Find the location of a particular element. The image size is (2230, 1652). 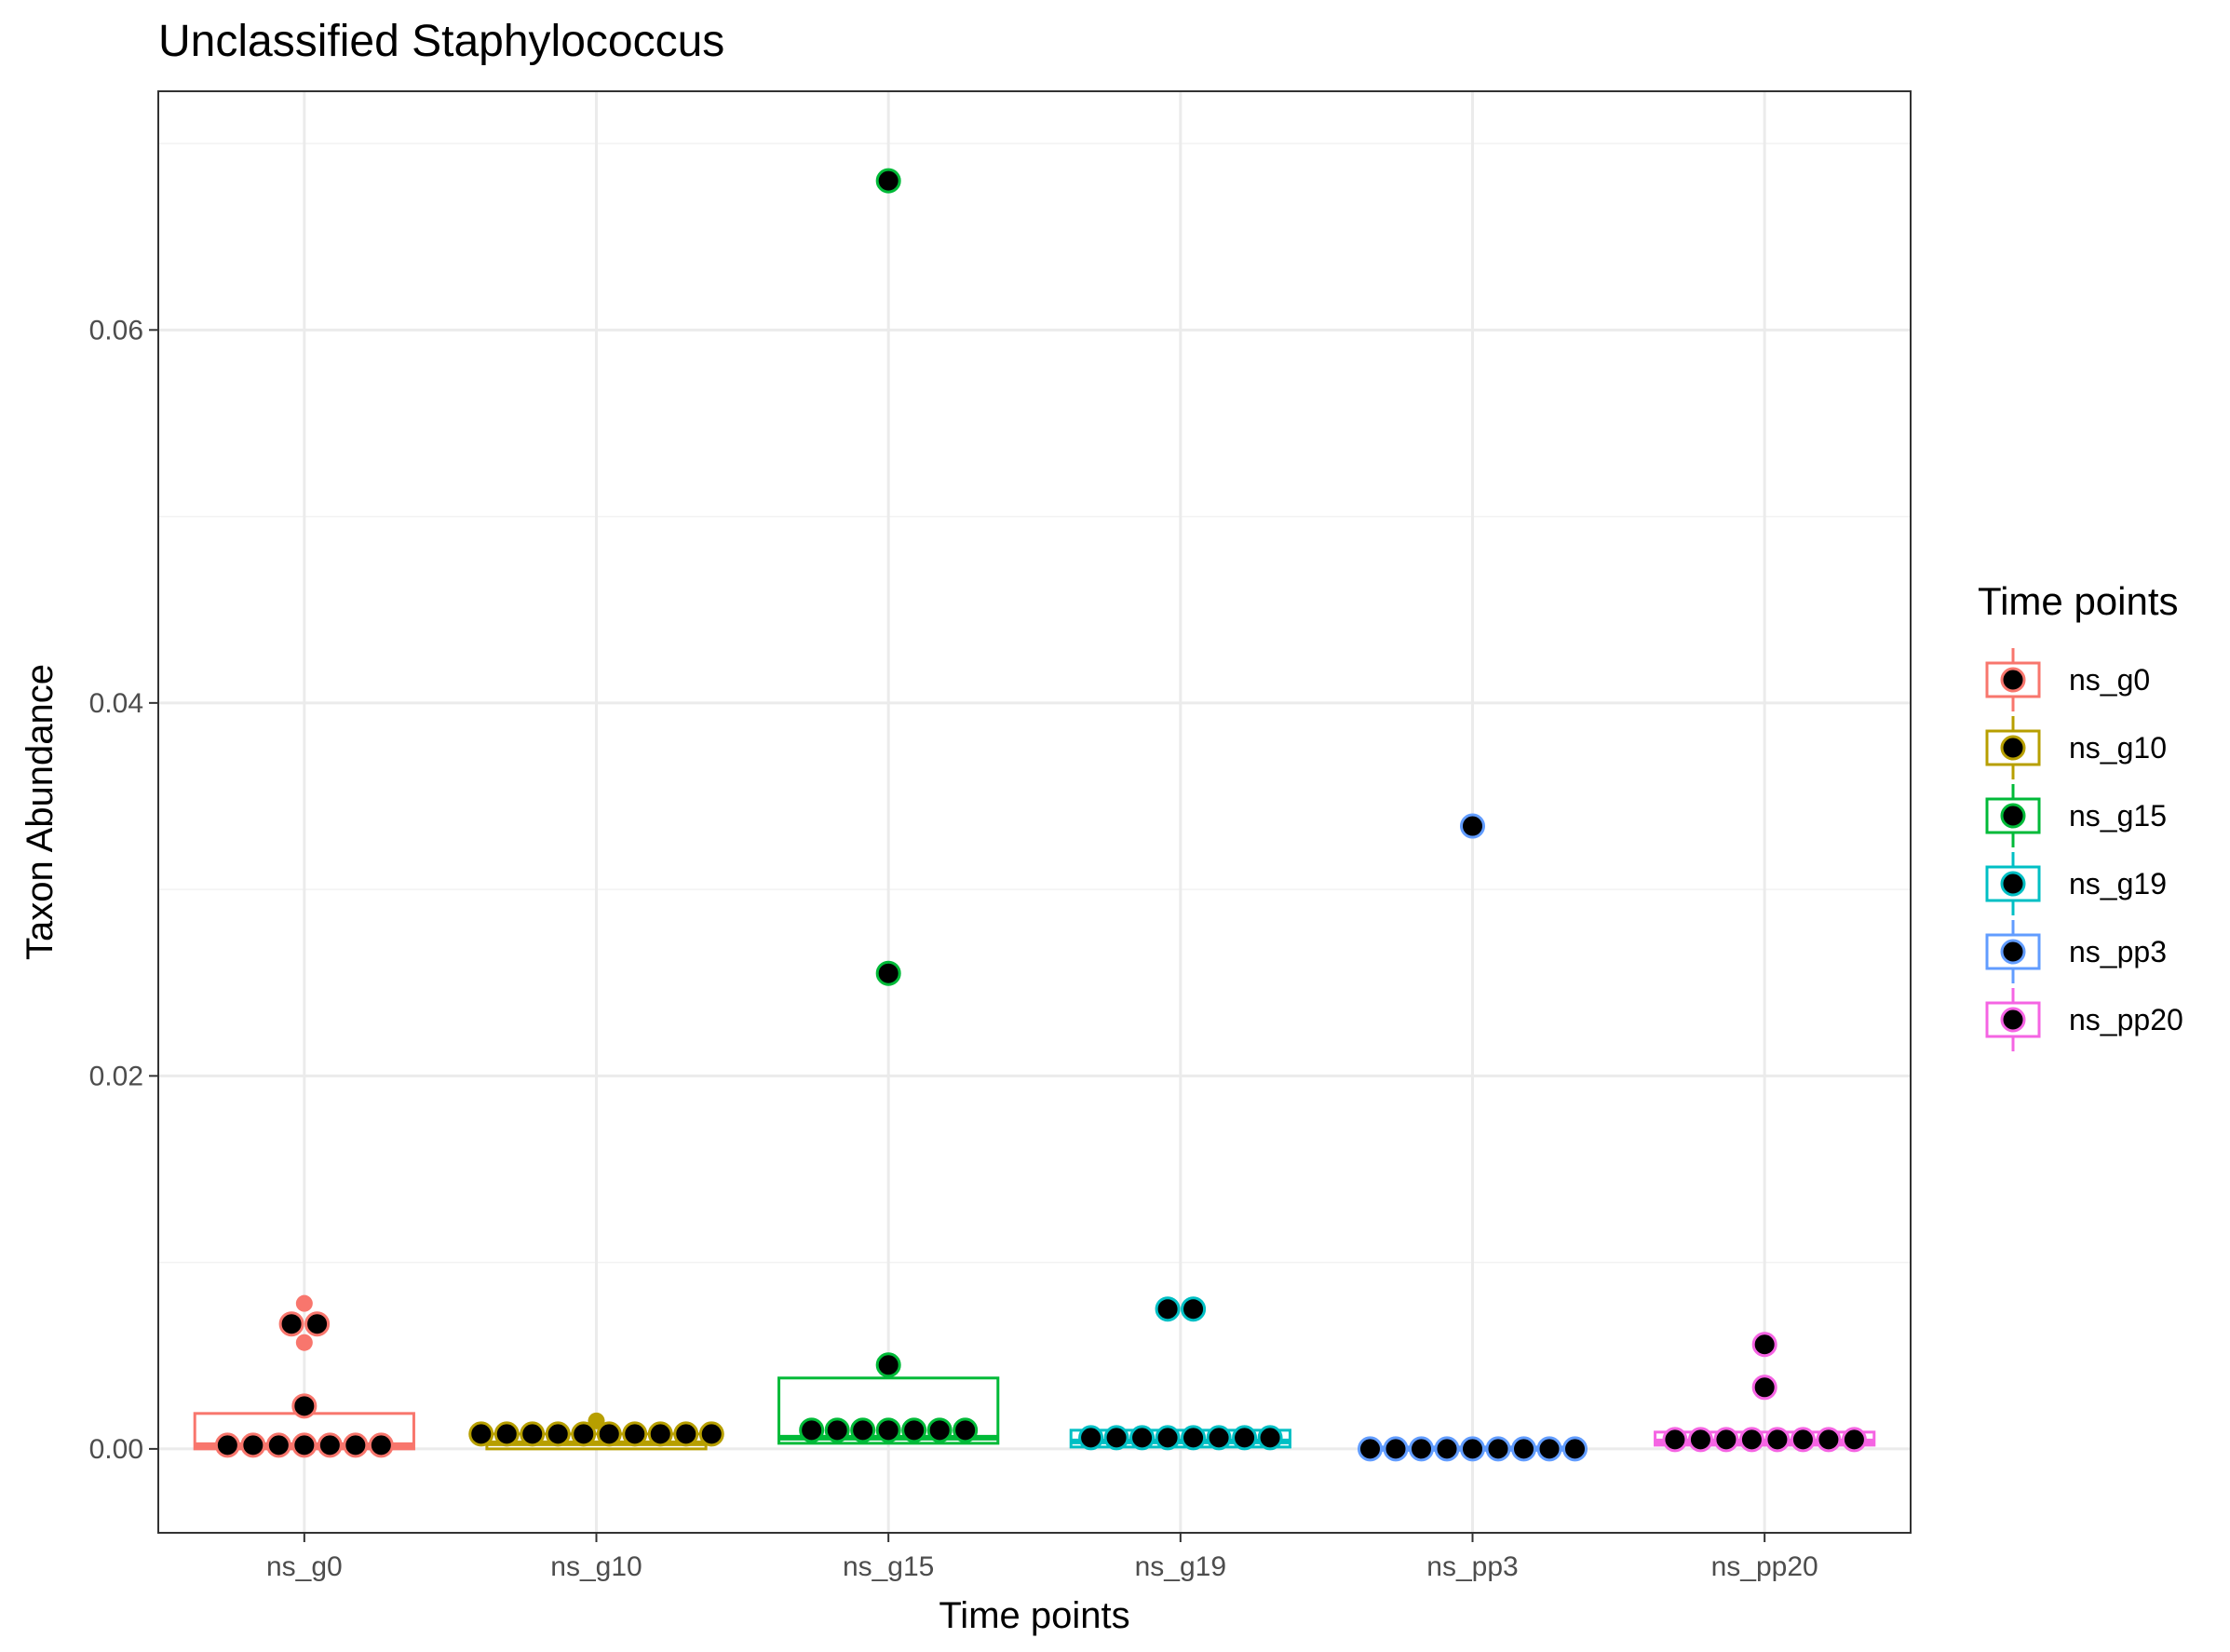

x-tick-label: ns_g15 is located at coordinates (888, 1566).